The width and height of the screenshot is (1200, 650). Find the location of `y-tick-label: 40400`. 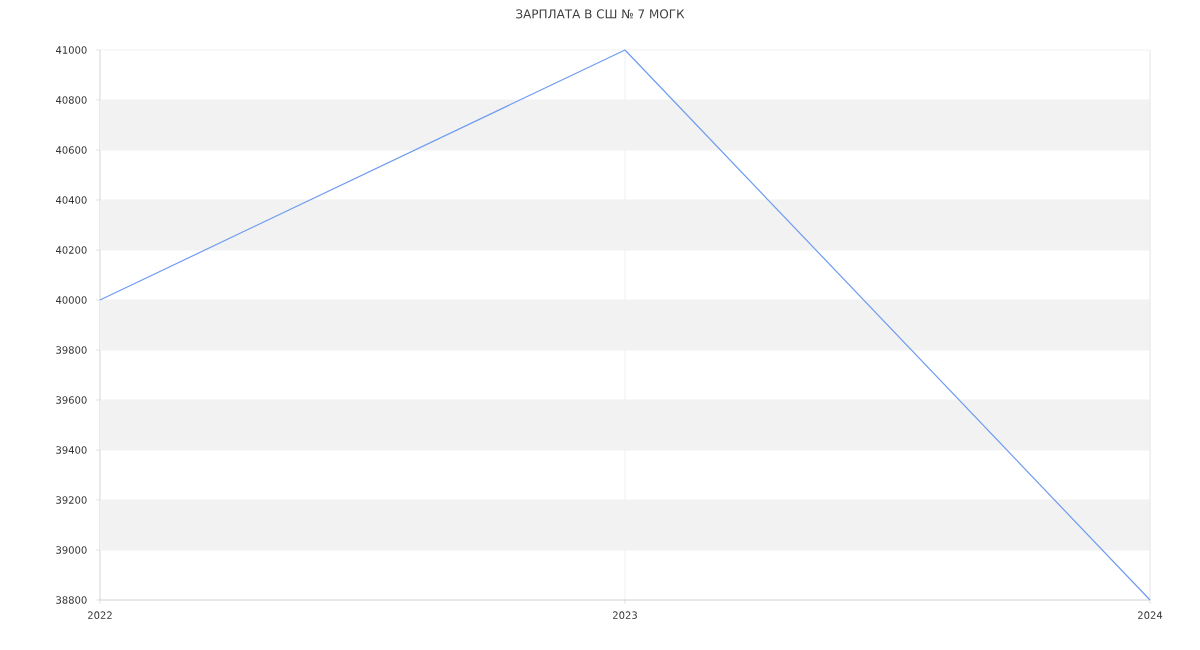

y-tick-label: 40400 is located at coordinates (71, 200).